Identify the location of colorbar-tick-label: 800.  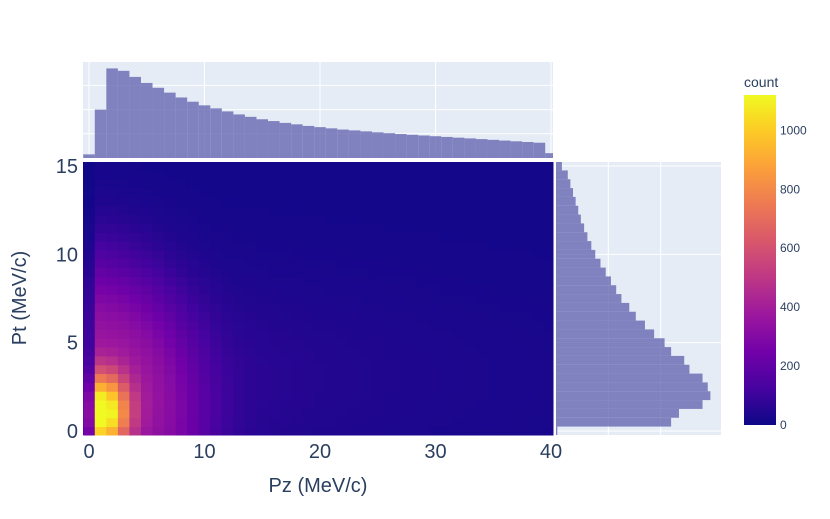
(790, 189).